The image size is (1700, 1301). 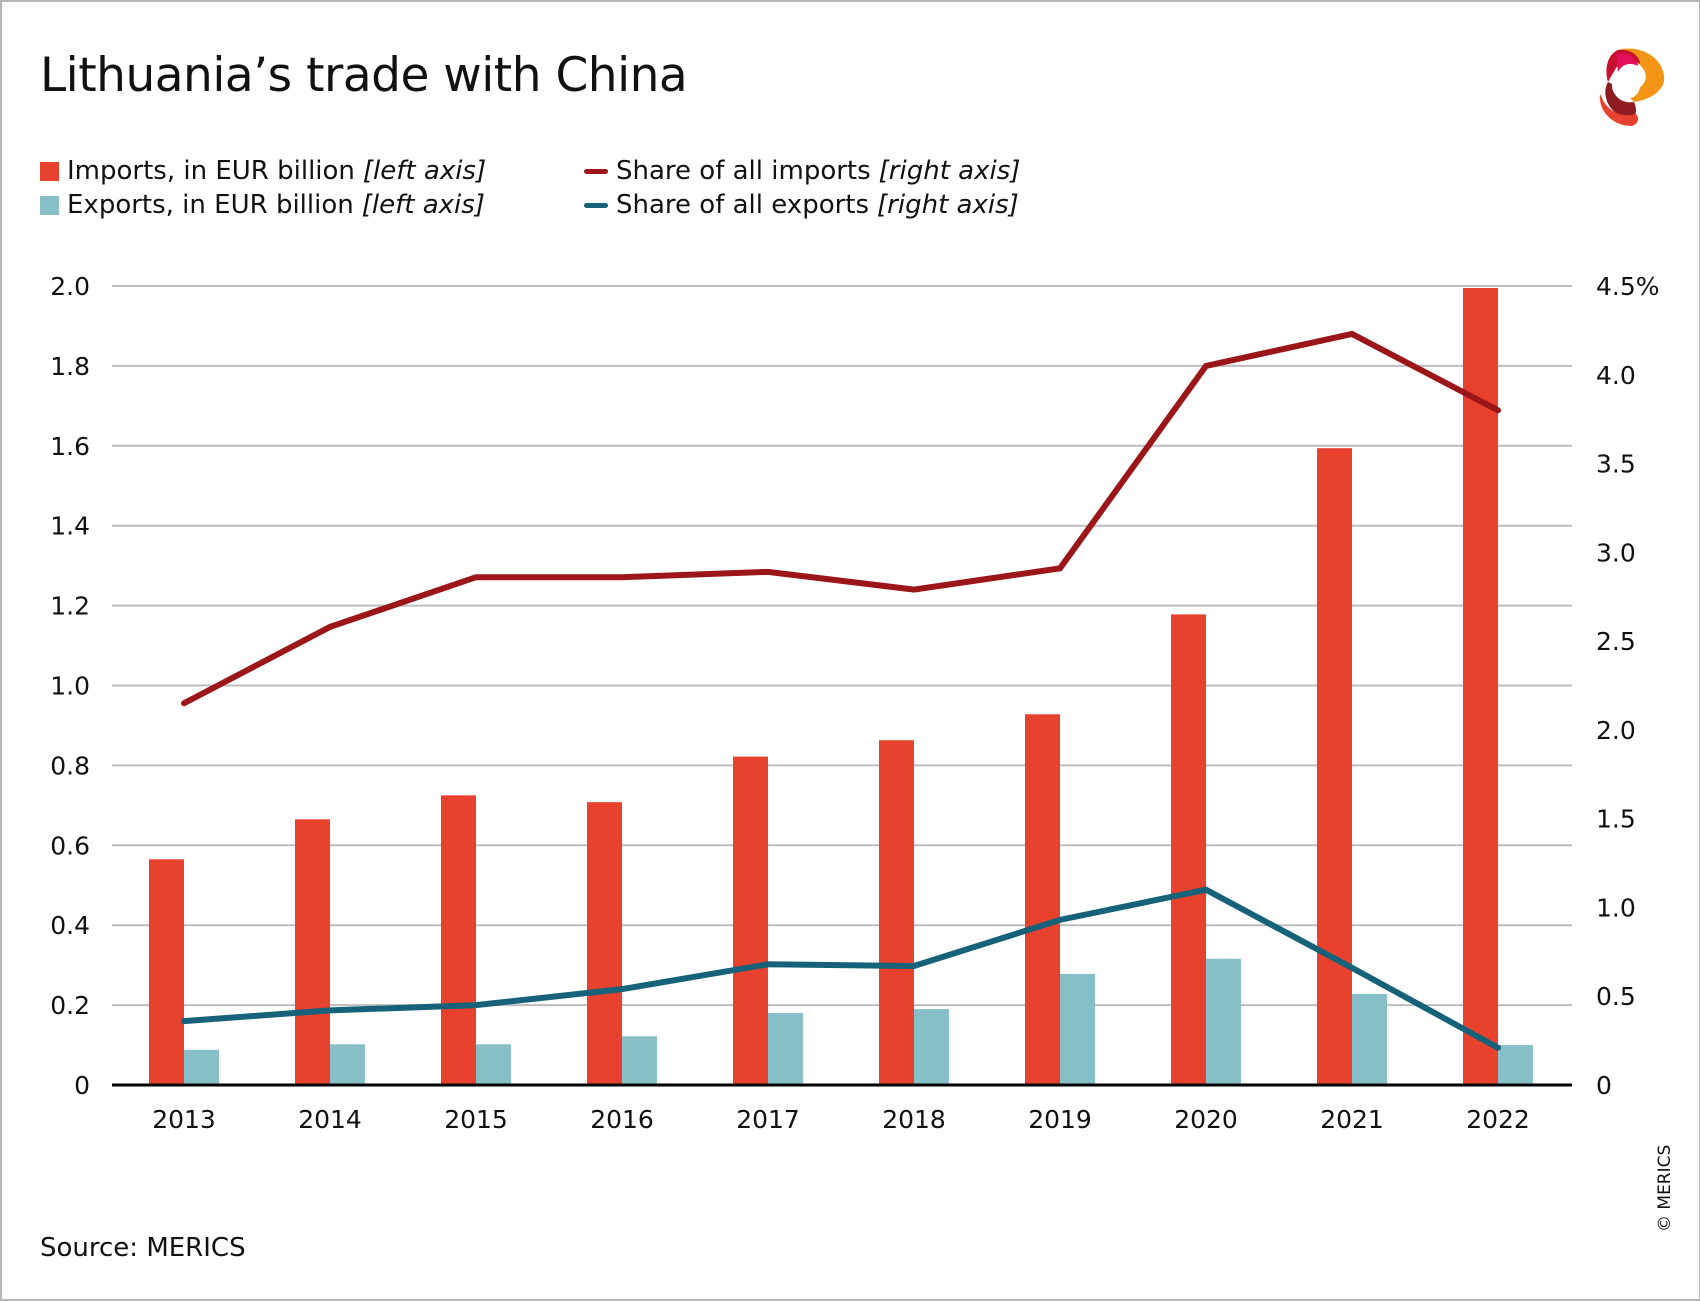 What do you see at coordinates (82, 1085) in the screenshot?
I see `left-axis-tick: 0` at bounding box center [82, 1085].